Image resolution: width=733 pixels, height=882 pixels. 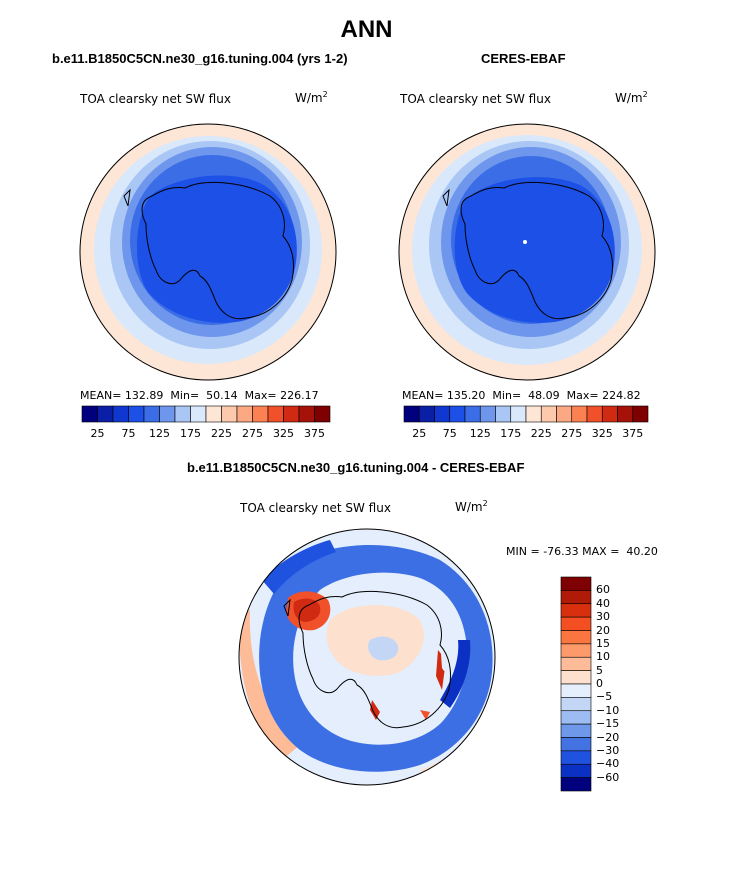 I want to click on diff-panel-colorbar-tick-label: −40, so click(x=608, y=764).